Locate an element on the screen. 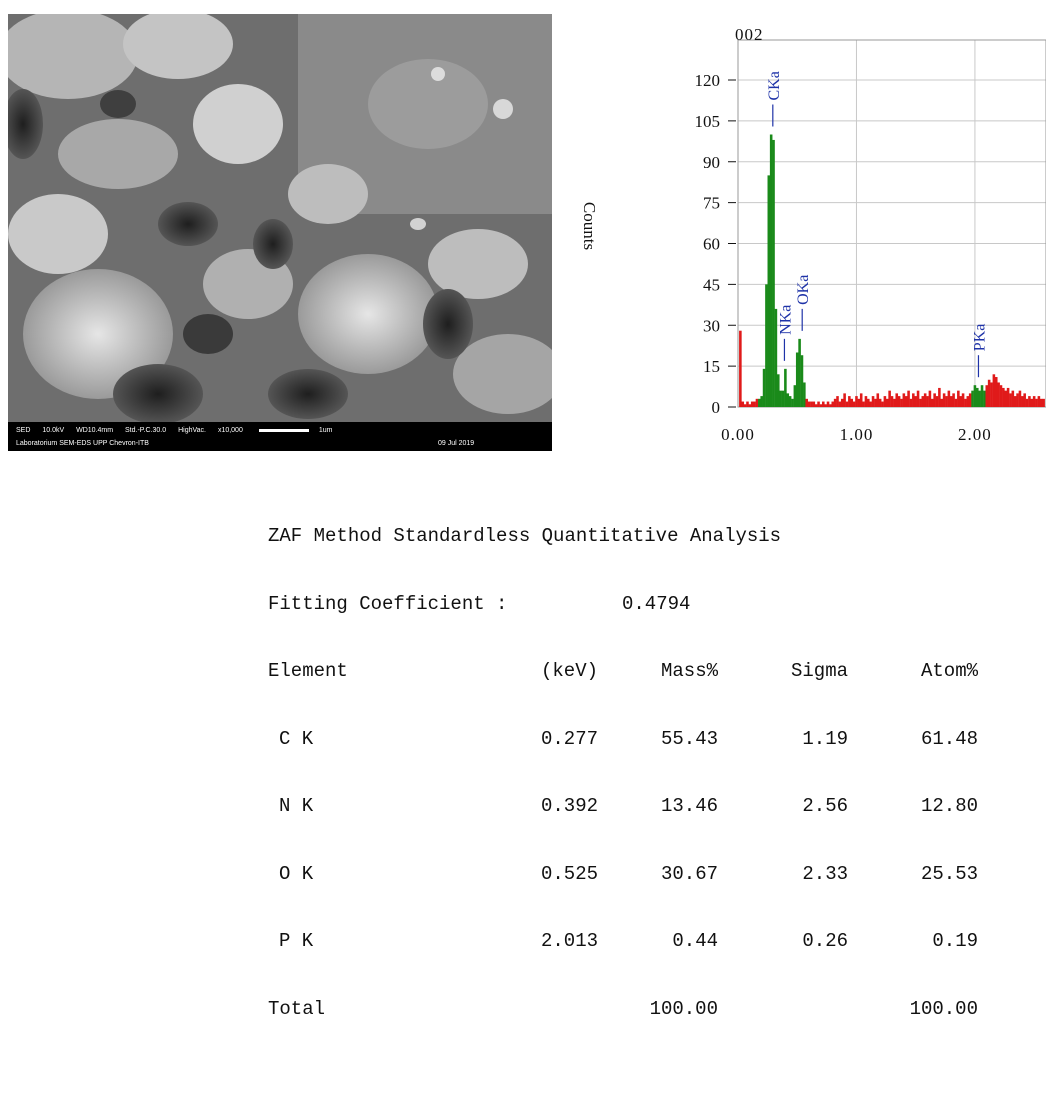 The height and width of the screenshot is (1110, 1046). row-element: C K is located at coordinates (296, 738).